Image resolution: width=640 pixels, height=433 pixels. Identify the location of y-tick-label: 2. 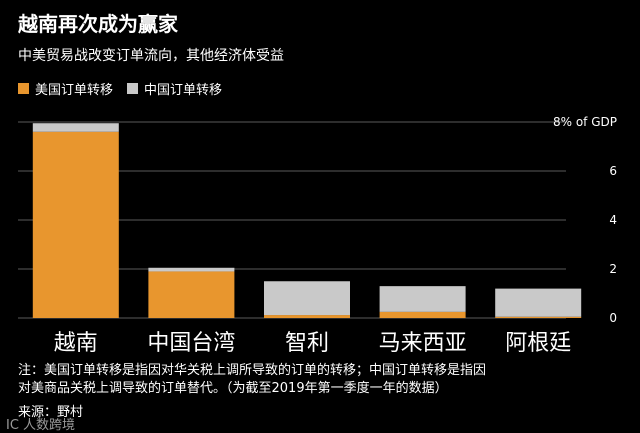
(613, 269).